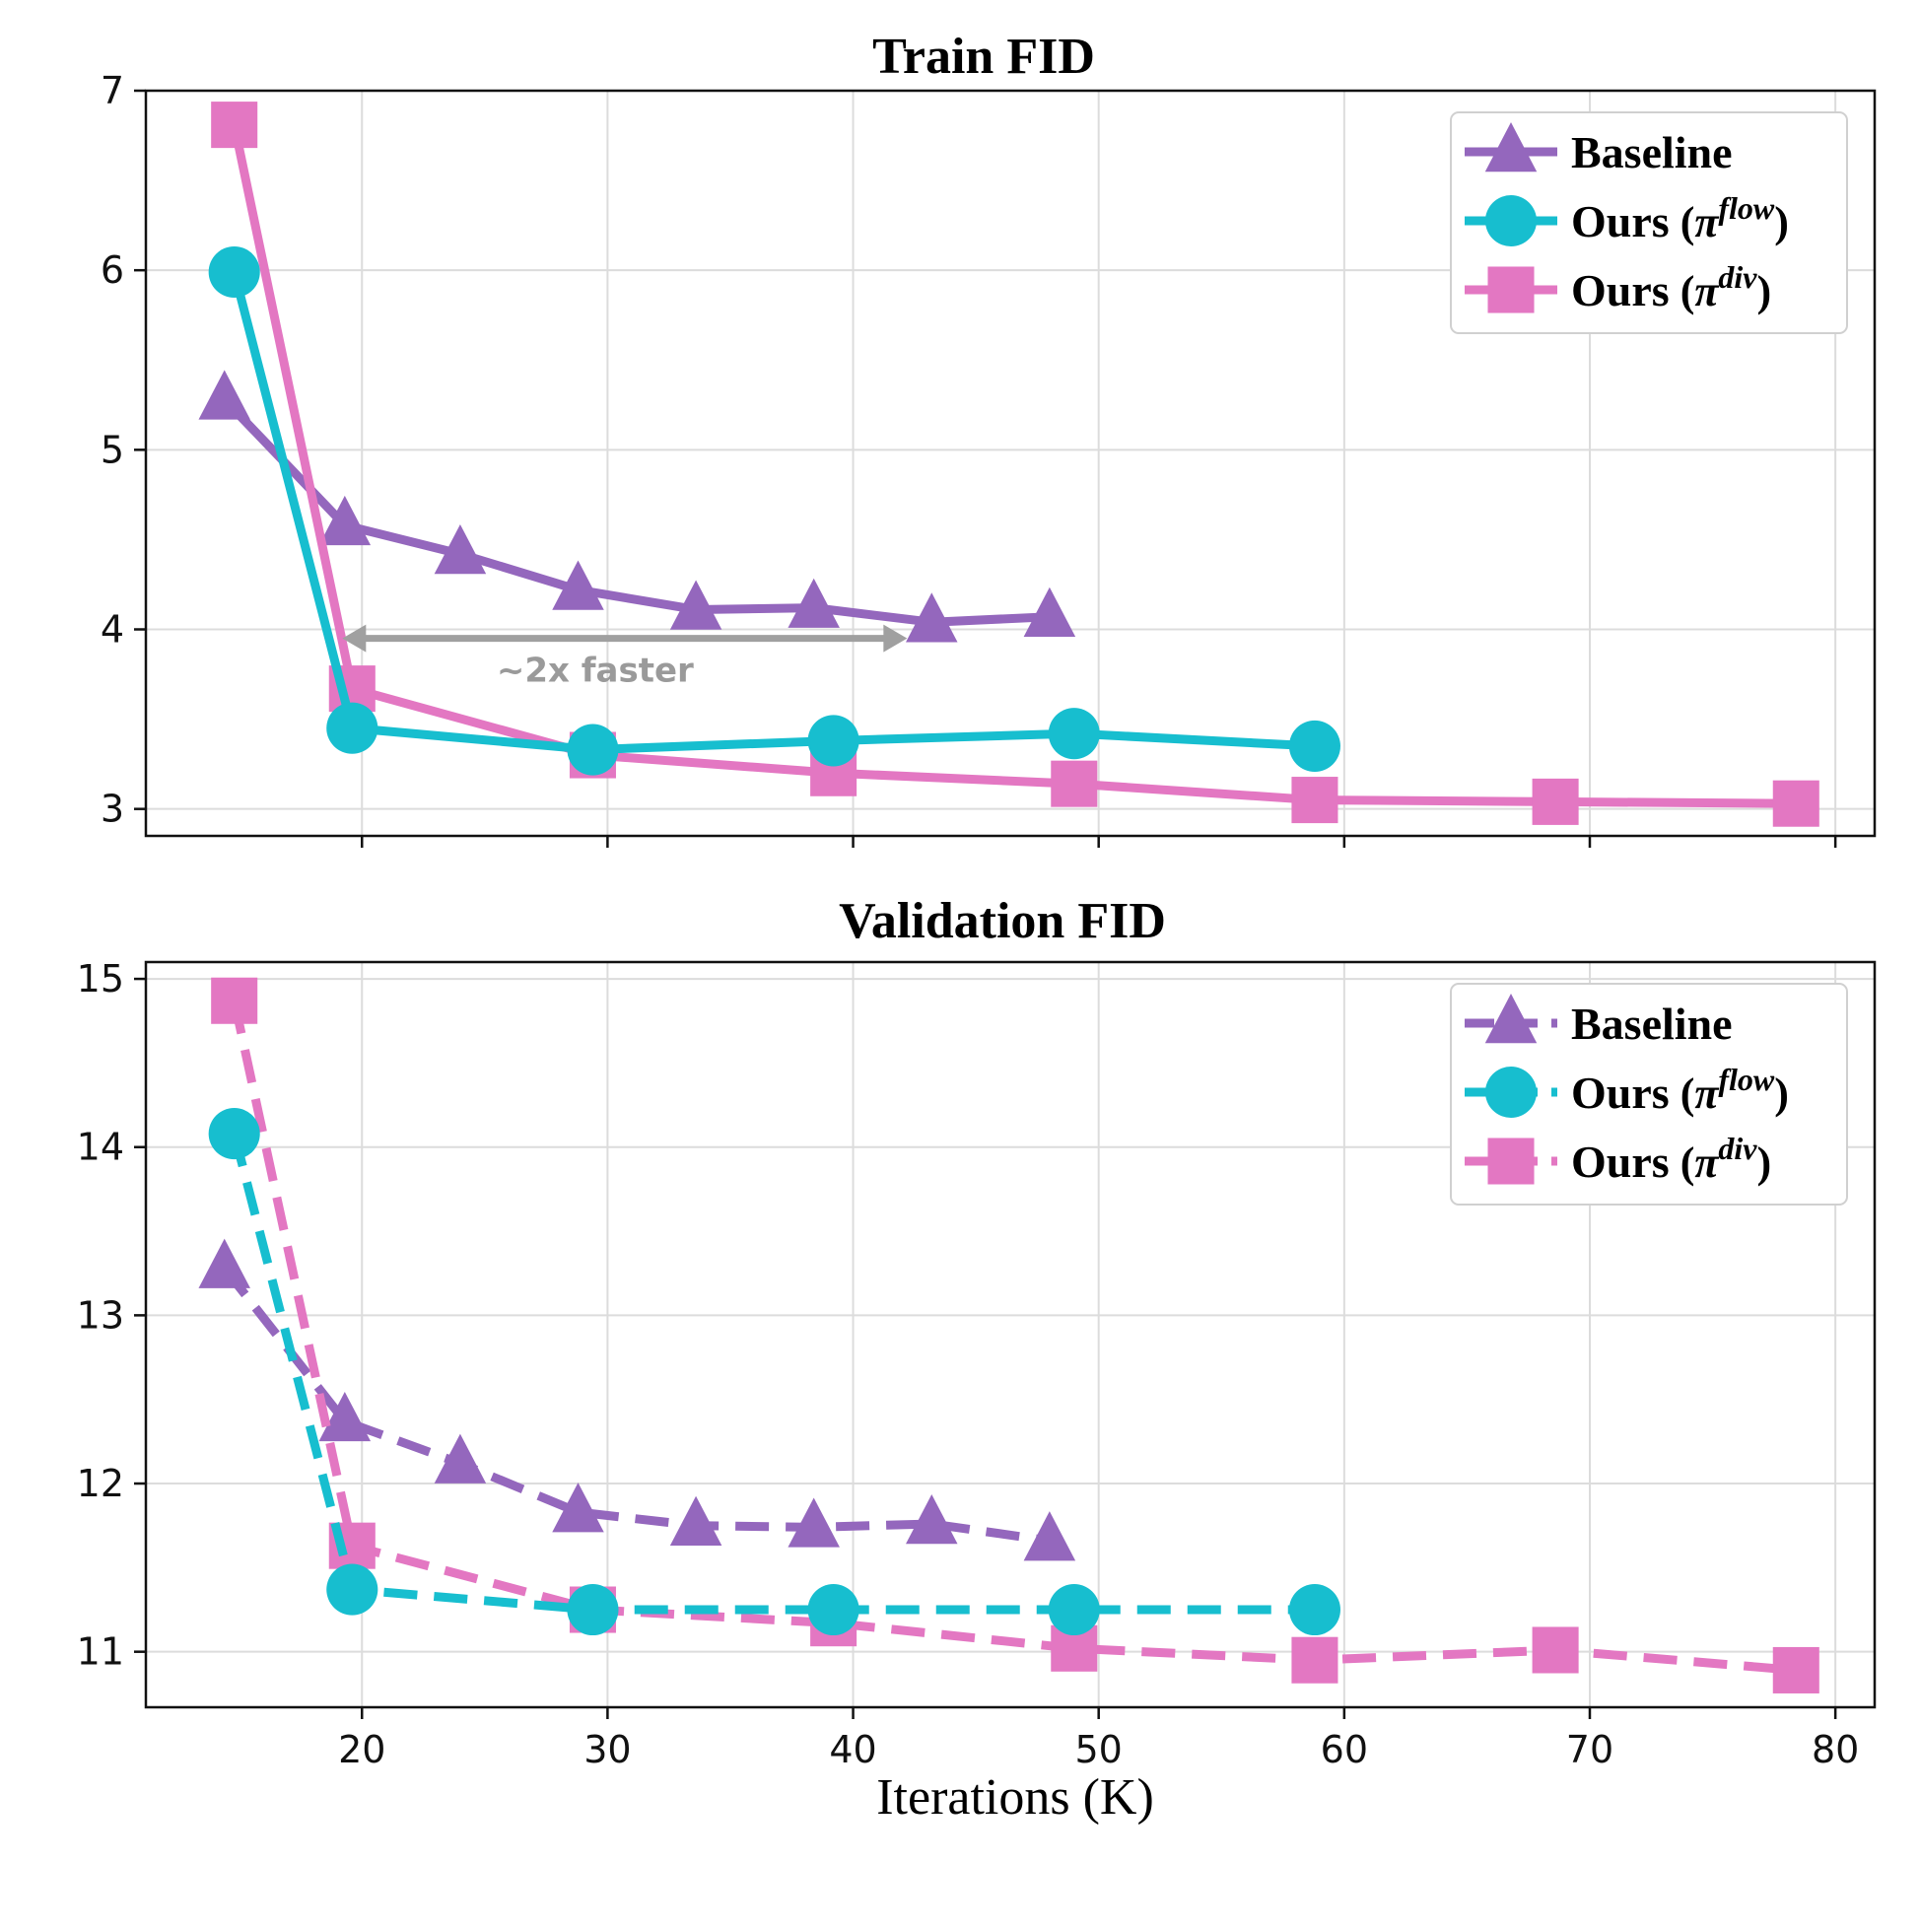 The height and width of the screenshot is (1932, 1920). I want to click on x-tick-label: 60, so click(1344, 1750).